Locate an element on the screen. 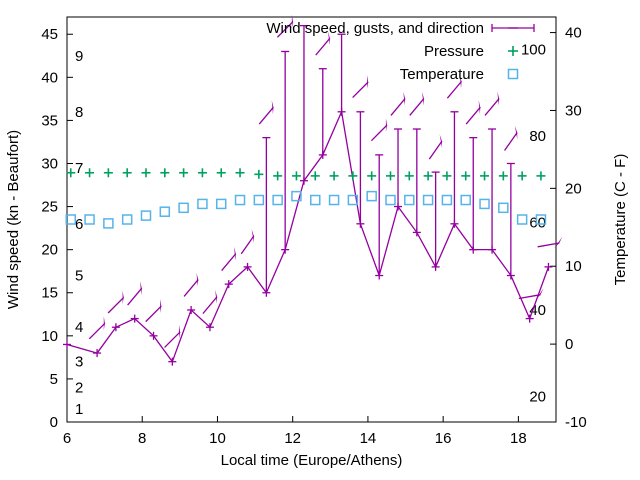 Image resolution: width=640 pixels, height=480 pixels. y-tick-label: 25 is located at coordinates (49, 207).